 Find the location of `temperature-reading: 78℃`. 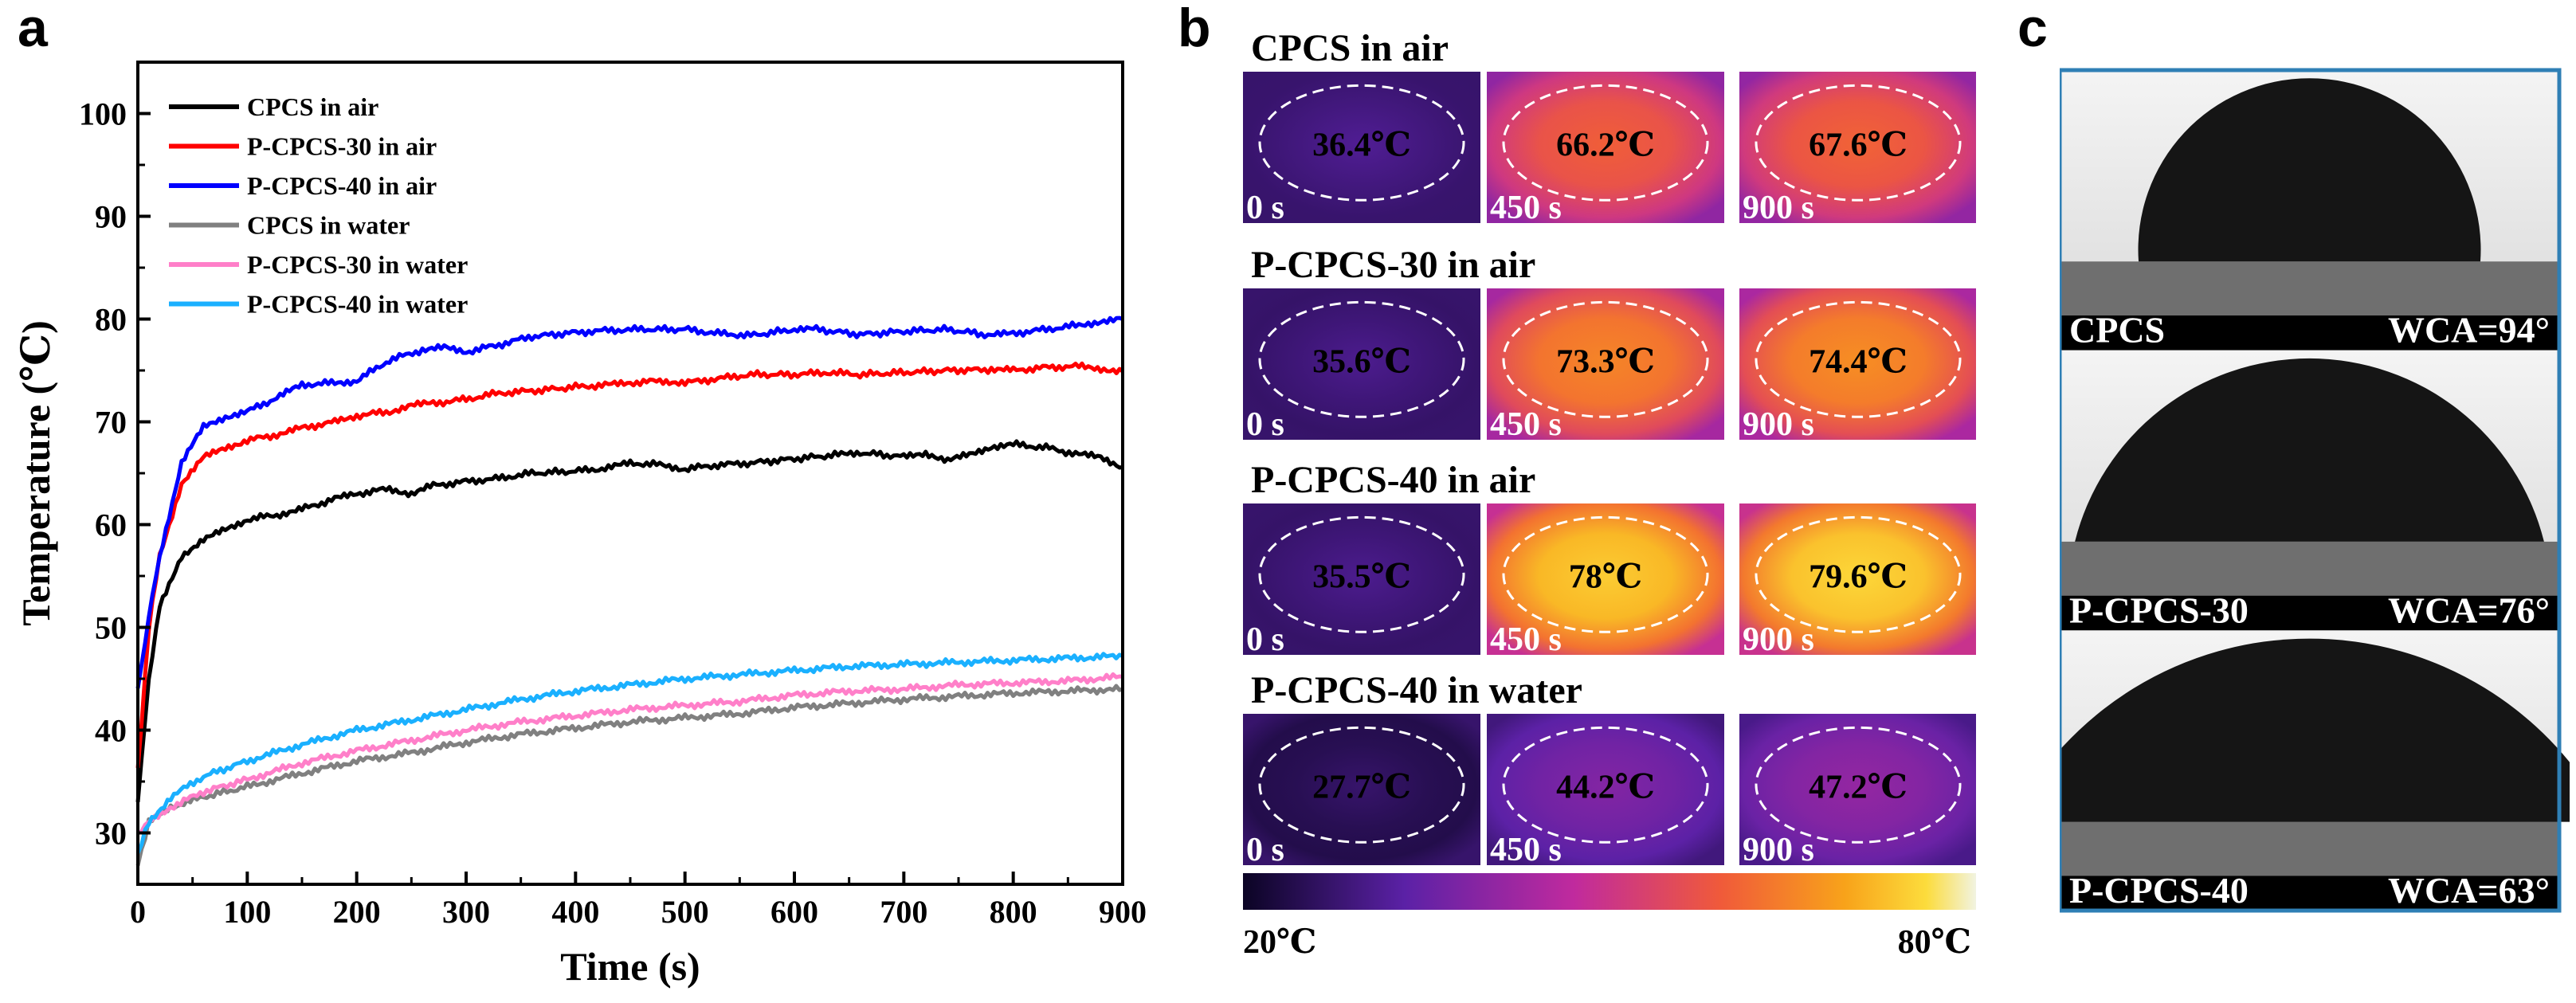

temperature-reading: 78℃ is located at coordinates (1606, 576).